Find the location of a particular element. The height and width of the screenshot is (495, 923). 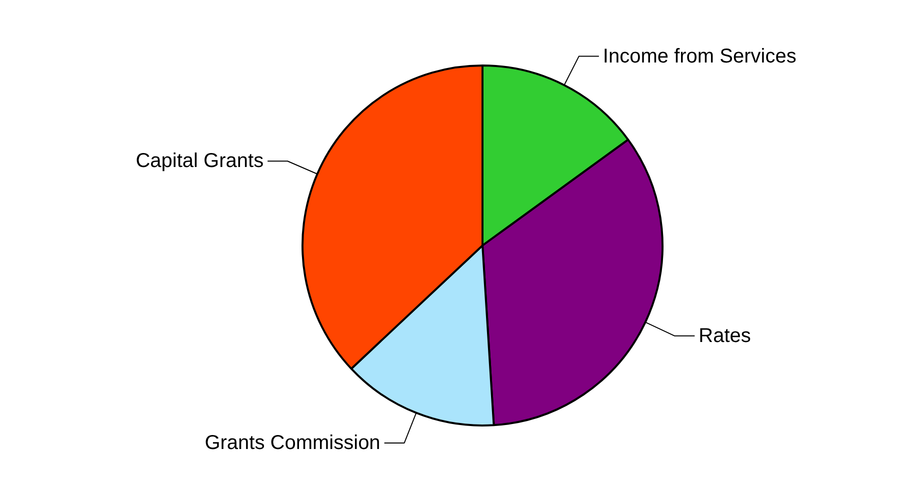

slice-label: Income from Services is located at coordinates (699, 56).